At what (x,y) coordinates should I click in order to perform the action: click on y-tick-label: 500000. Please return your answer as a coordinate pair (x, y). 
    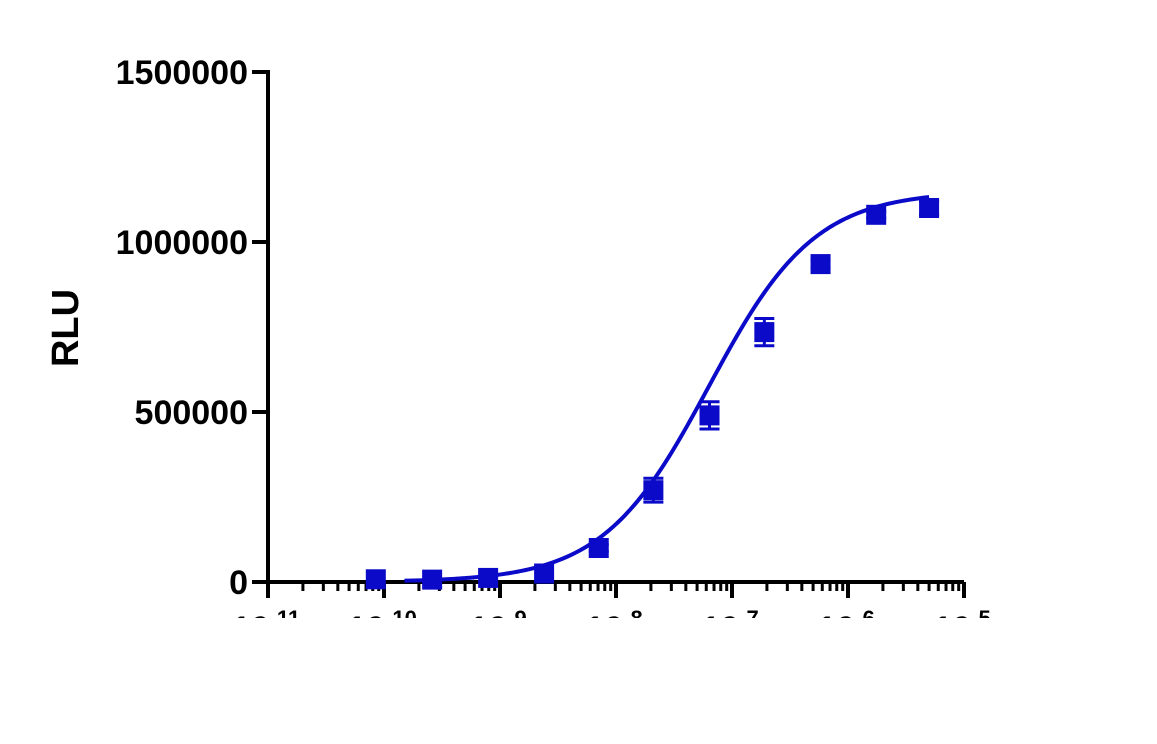
    Looking at the image, I should click on (191, 413).